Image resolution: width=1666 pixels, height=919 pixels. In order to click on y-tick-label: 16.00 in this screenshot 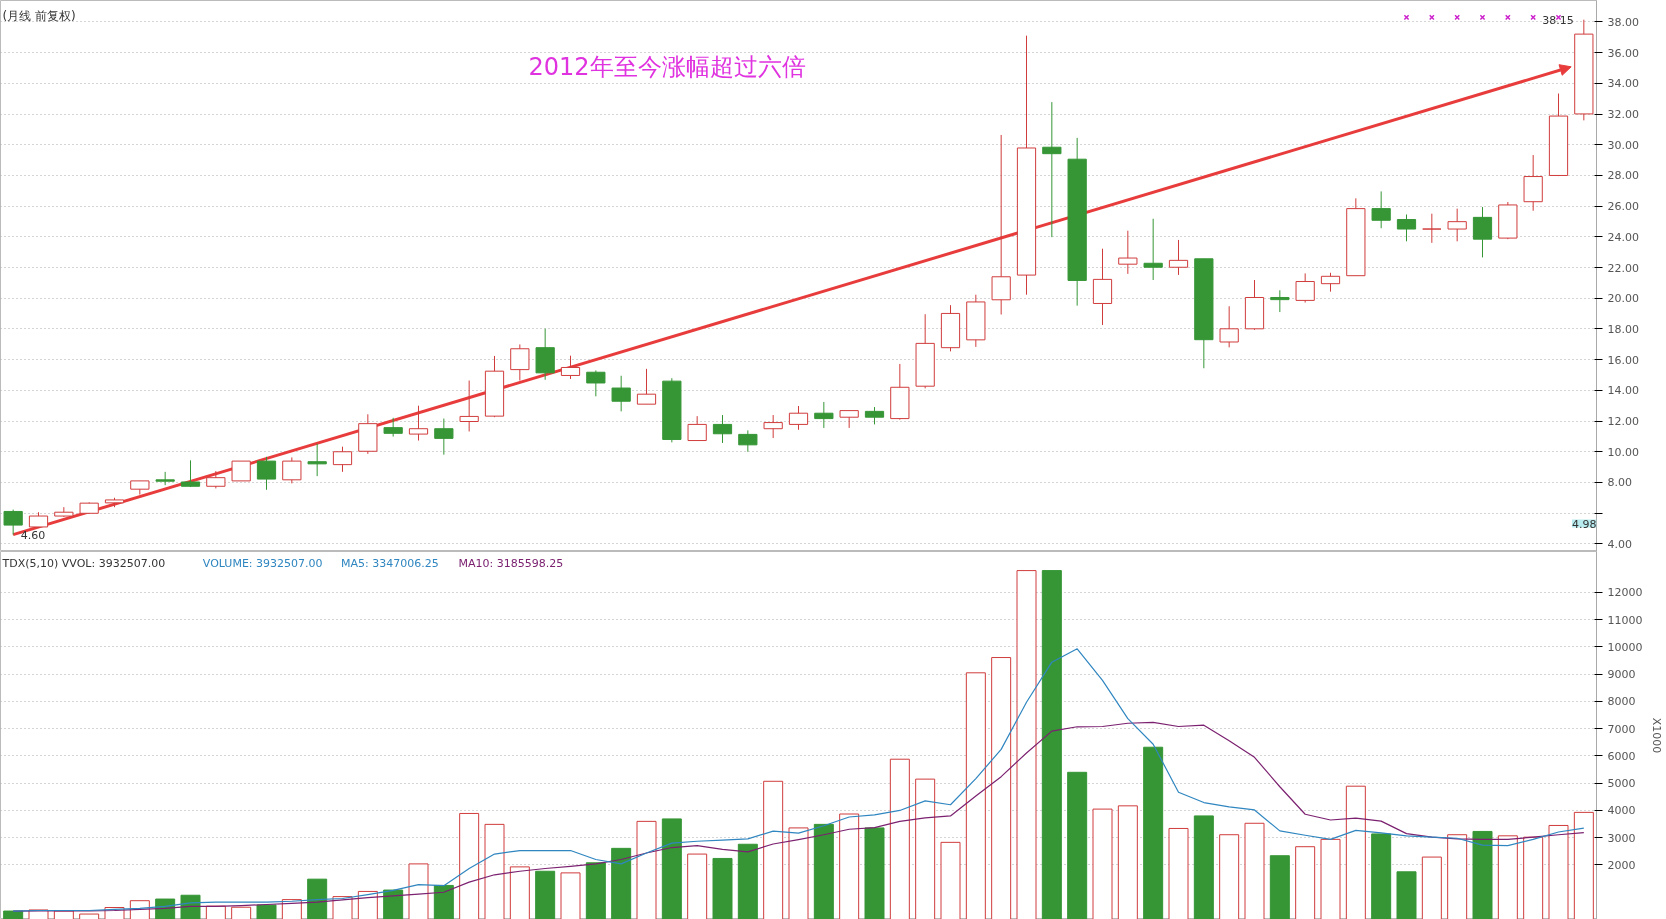, I will do `click(1623, 360)`.